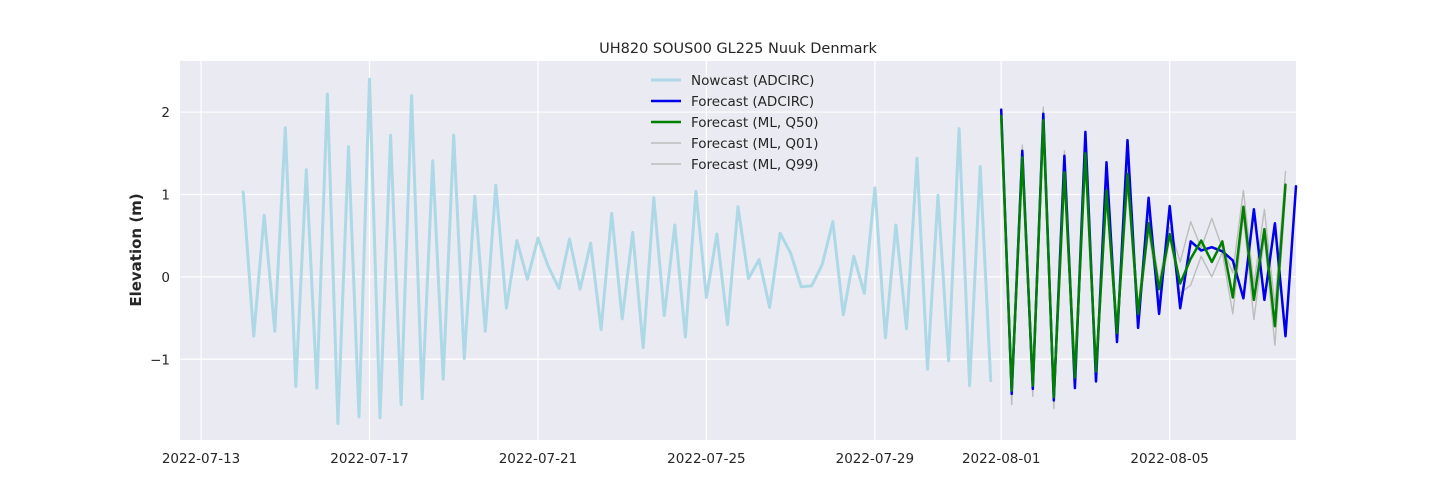  I want to click on legend-label: Forecast (ML, Q01), so click(755, 144).